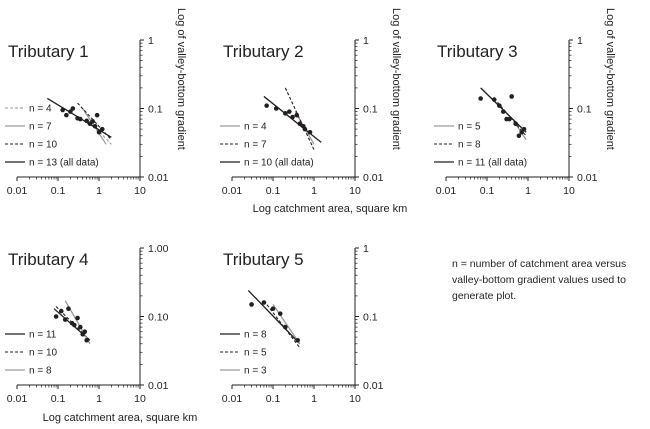 This screenshot has height=429, width=650. I want to click on chart-3-legend-label-1: n = 5, so click(469, 127).